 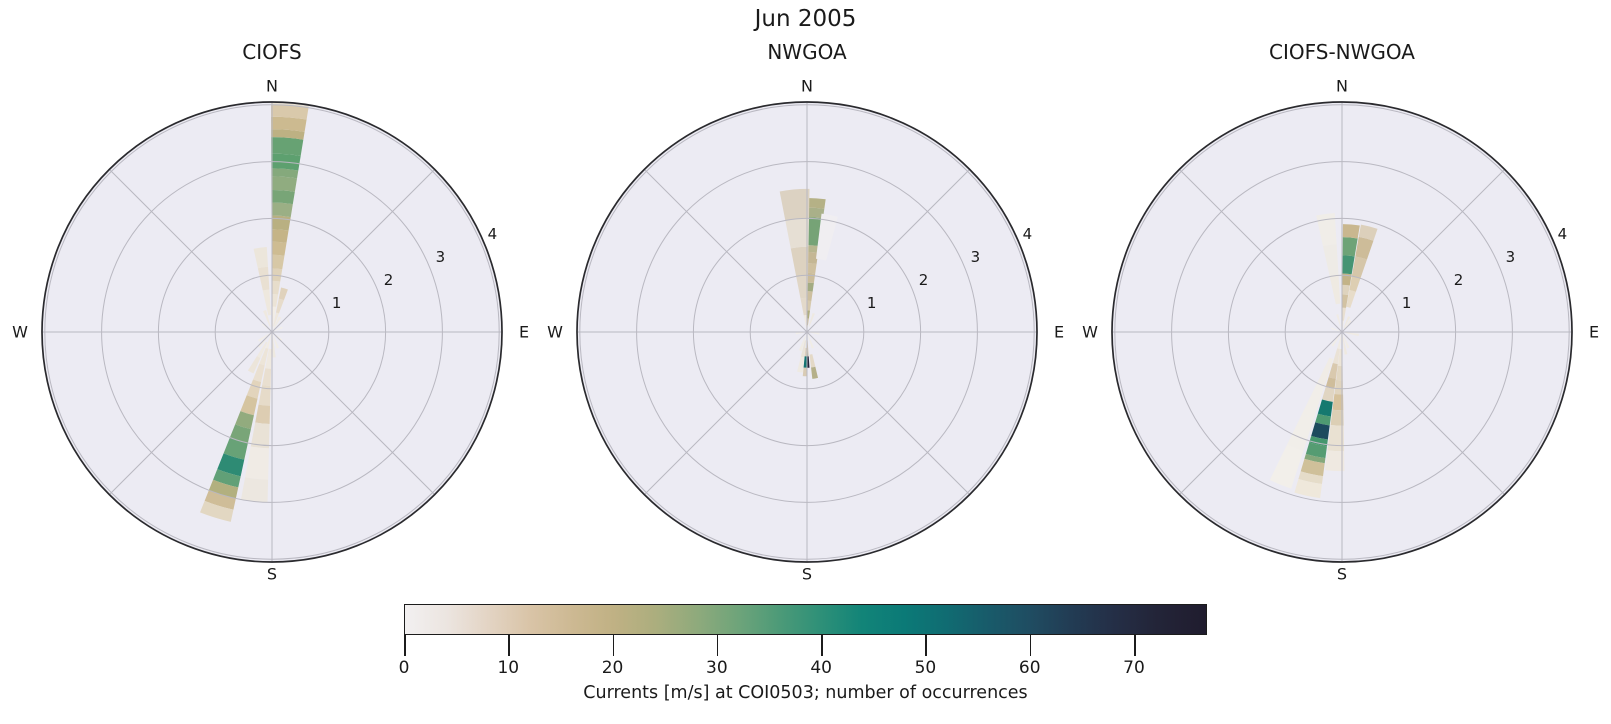 I want to click on colorbar-tick-label: 60, so click(x=1029, y=668).